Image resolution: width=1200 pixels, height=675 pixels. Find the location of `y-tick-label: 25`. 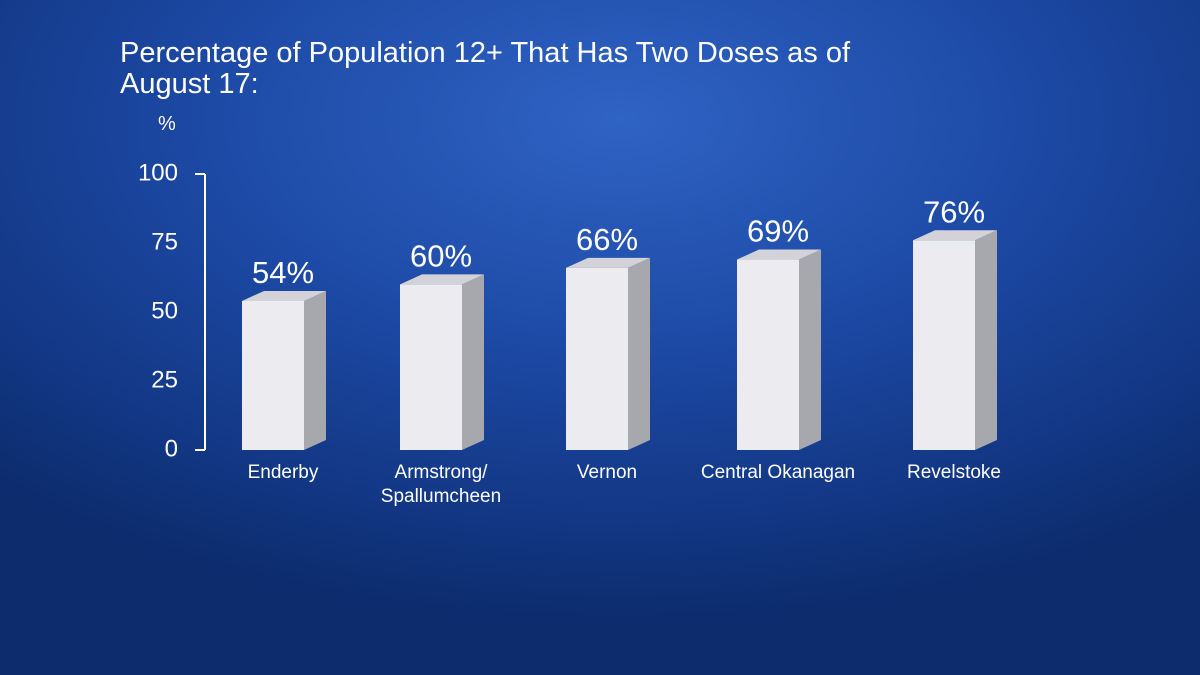

y-tick-label: 25 is located at coordinates (164, 379).